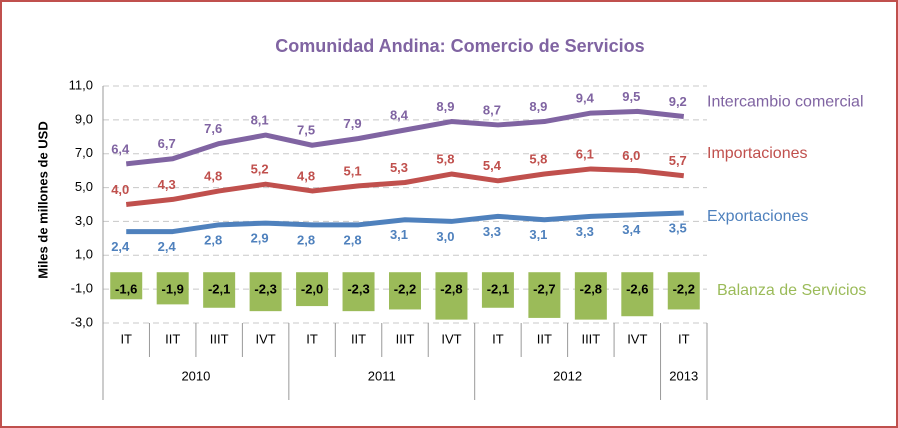 The height and width of the screenshot is (428, 898). Describe the element at coordinates (120, 148) in the screenshot. I see `data-label: 6,4` at that location.